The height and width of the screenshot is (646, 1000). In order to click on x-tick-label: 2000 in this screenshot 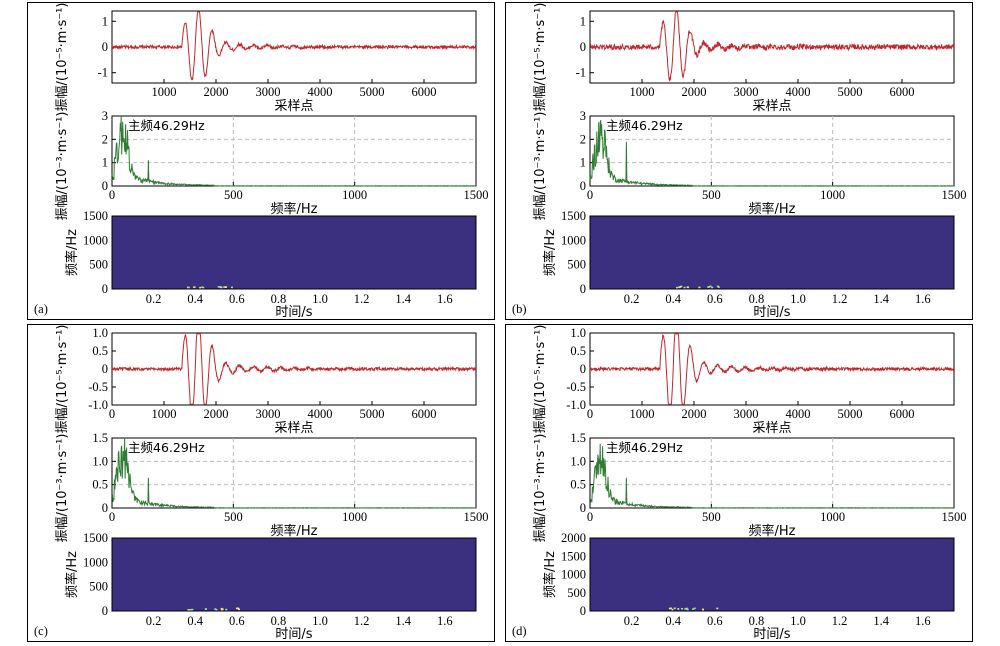, I will do `click(216, 92)`.